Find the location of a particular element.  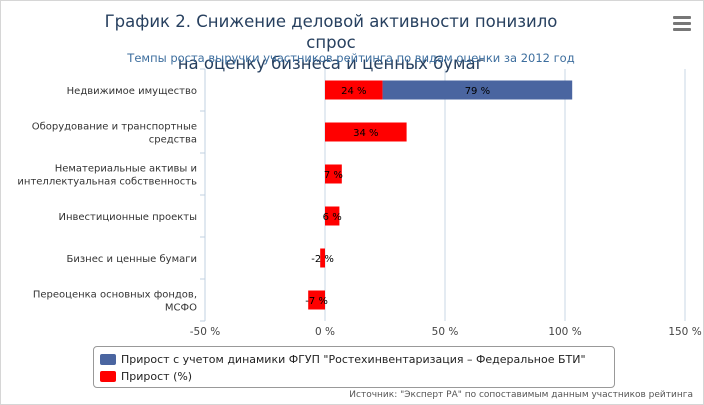

category-label: Переоценка основных фондов, is located at coordinates (115, 295).